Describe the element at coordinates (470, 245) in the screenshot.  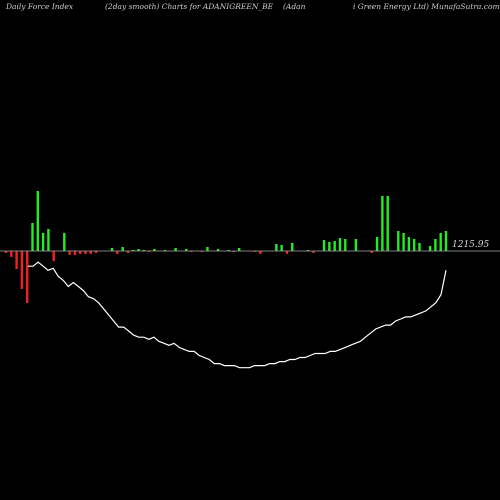
I see `zero-value-label: 1215.95` at that location.